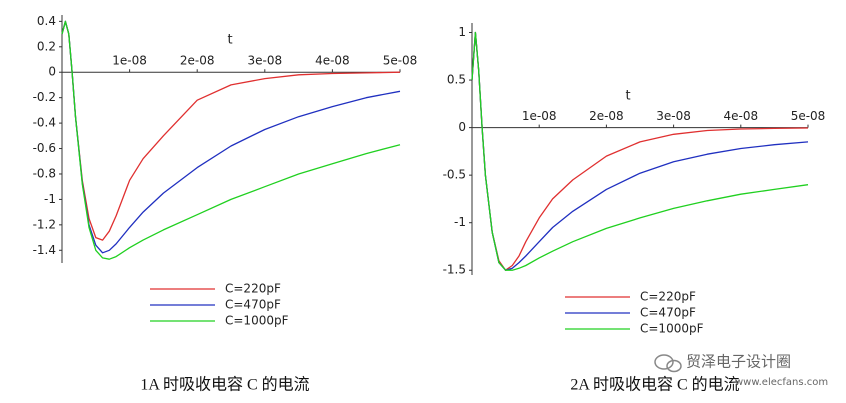 This screenshot has width=846, height=403. What do you see at coordinates (654, 385) in the screenshot?
I see `caption: 2A 时吸收电容 C 的电流` at bounding box center [654, 385].